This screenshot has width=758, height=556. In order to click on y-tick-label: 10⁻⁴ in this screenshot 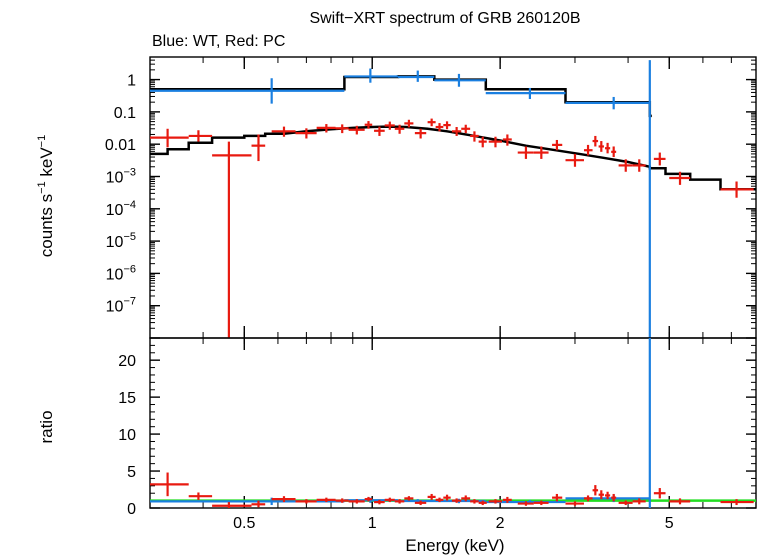, I will do `click(121, 209)`.